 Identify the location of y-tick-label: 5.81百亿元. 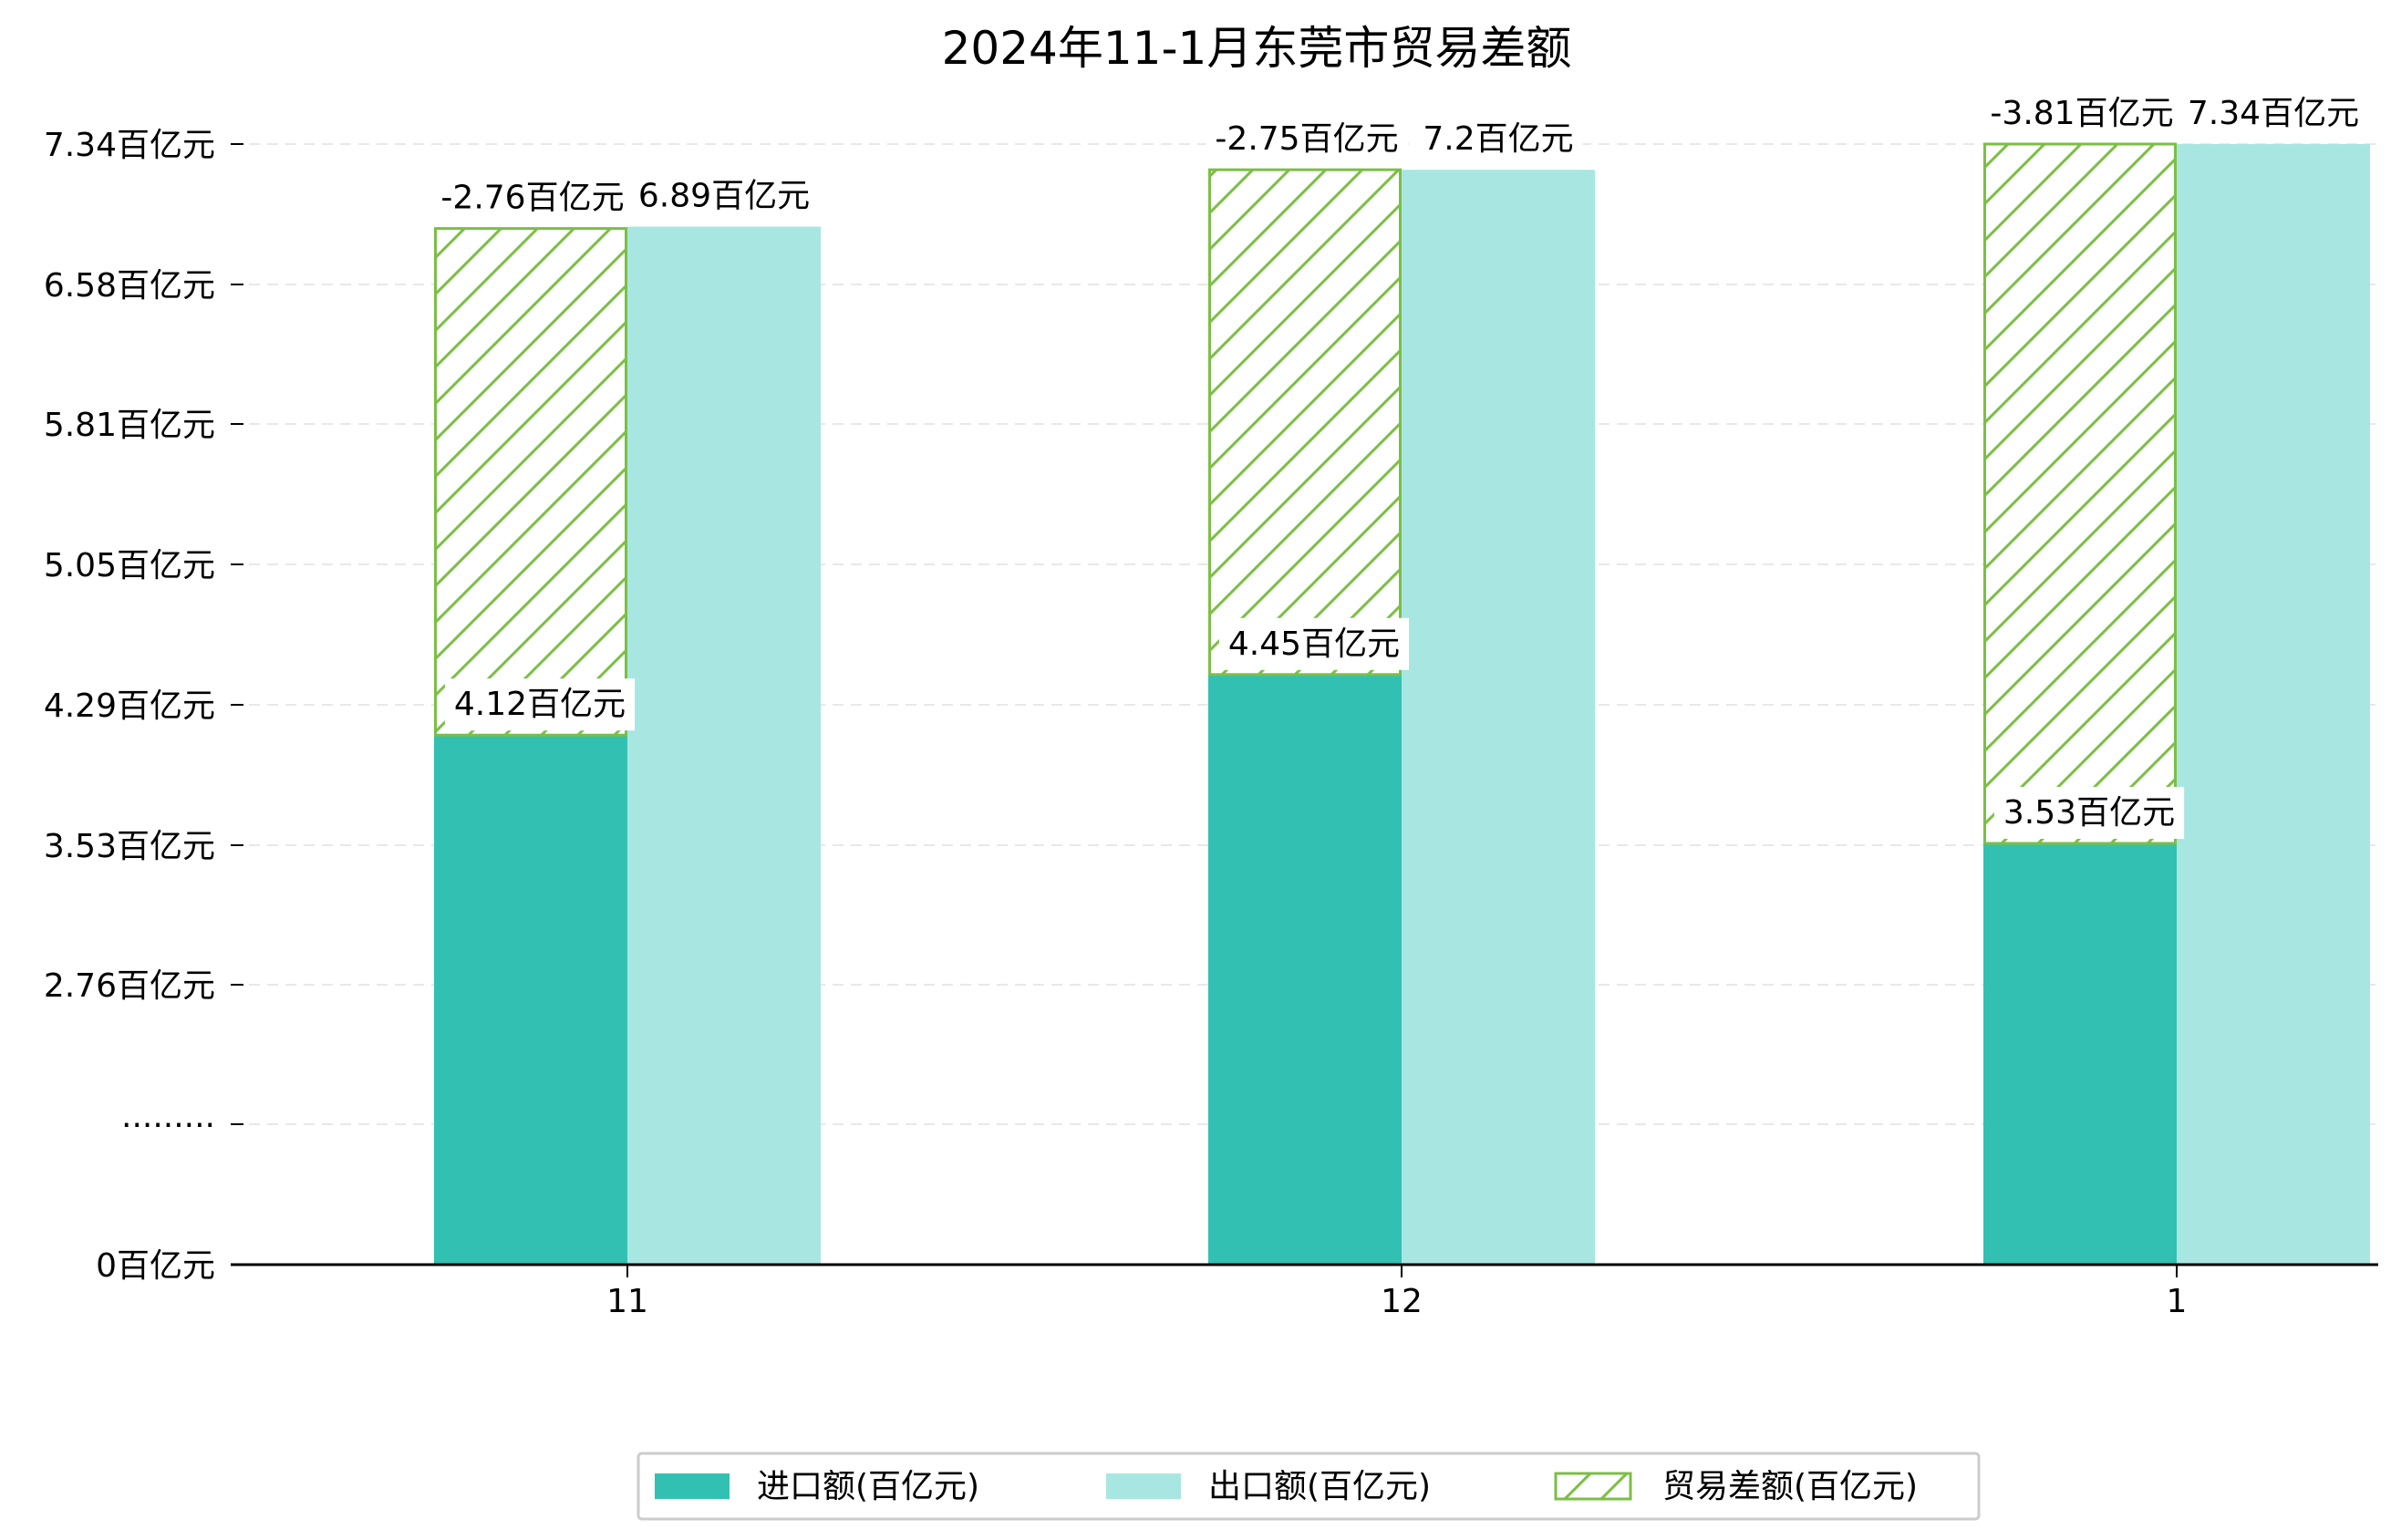
(129, 425).